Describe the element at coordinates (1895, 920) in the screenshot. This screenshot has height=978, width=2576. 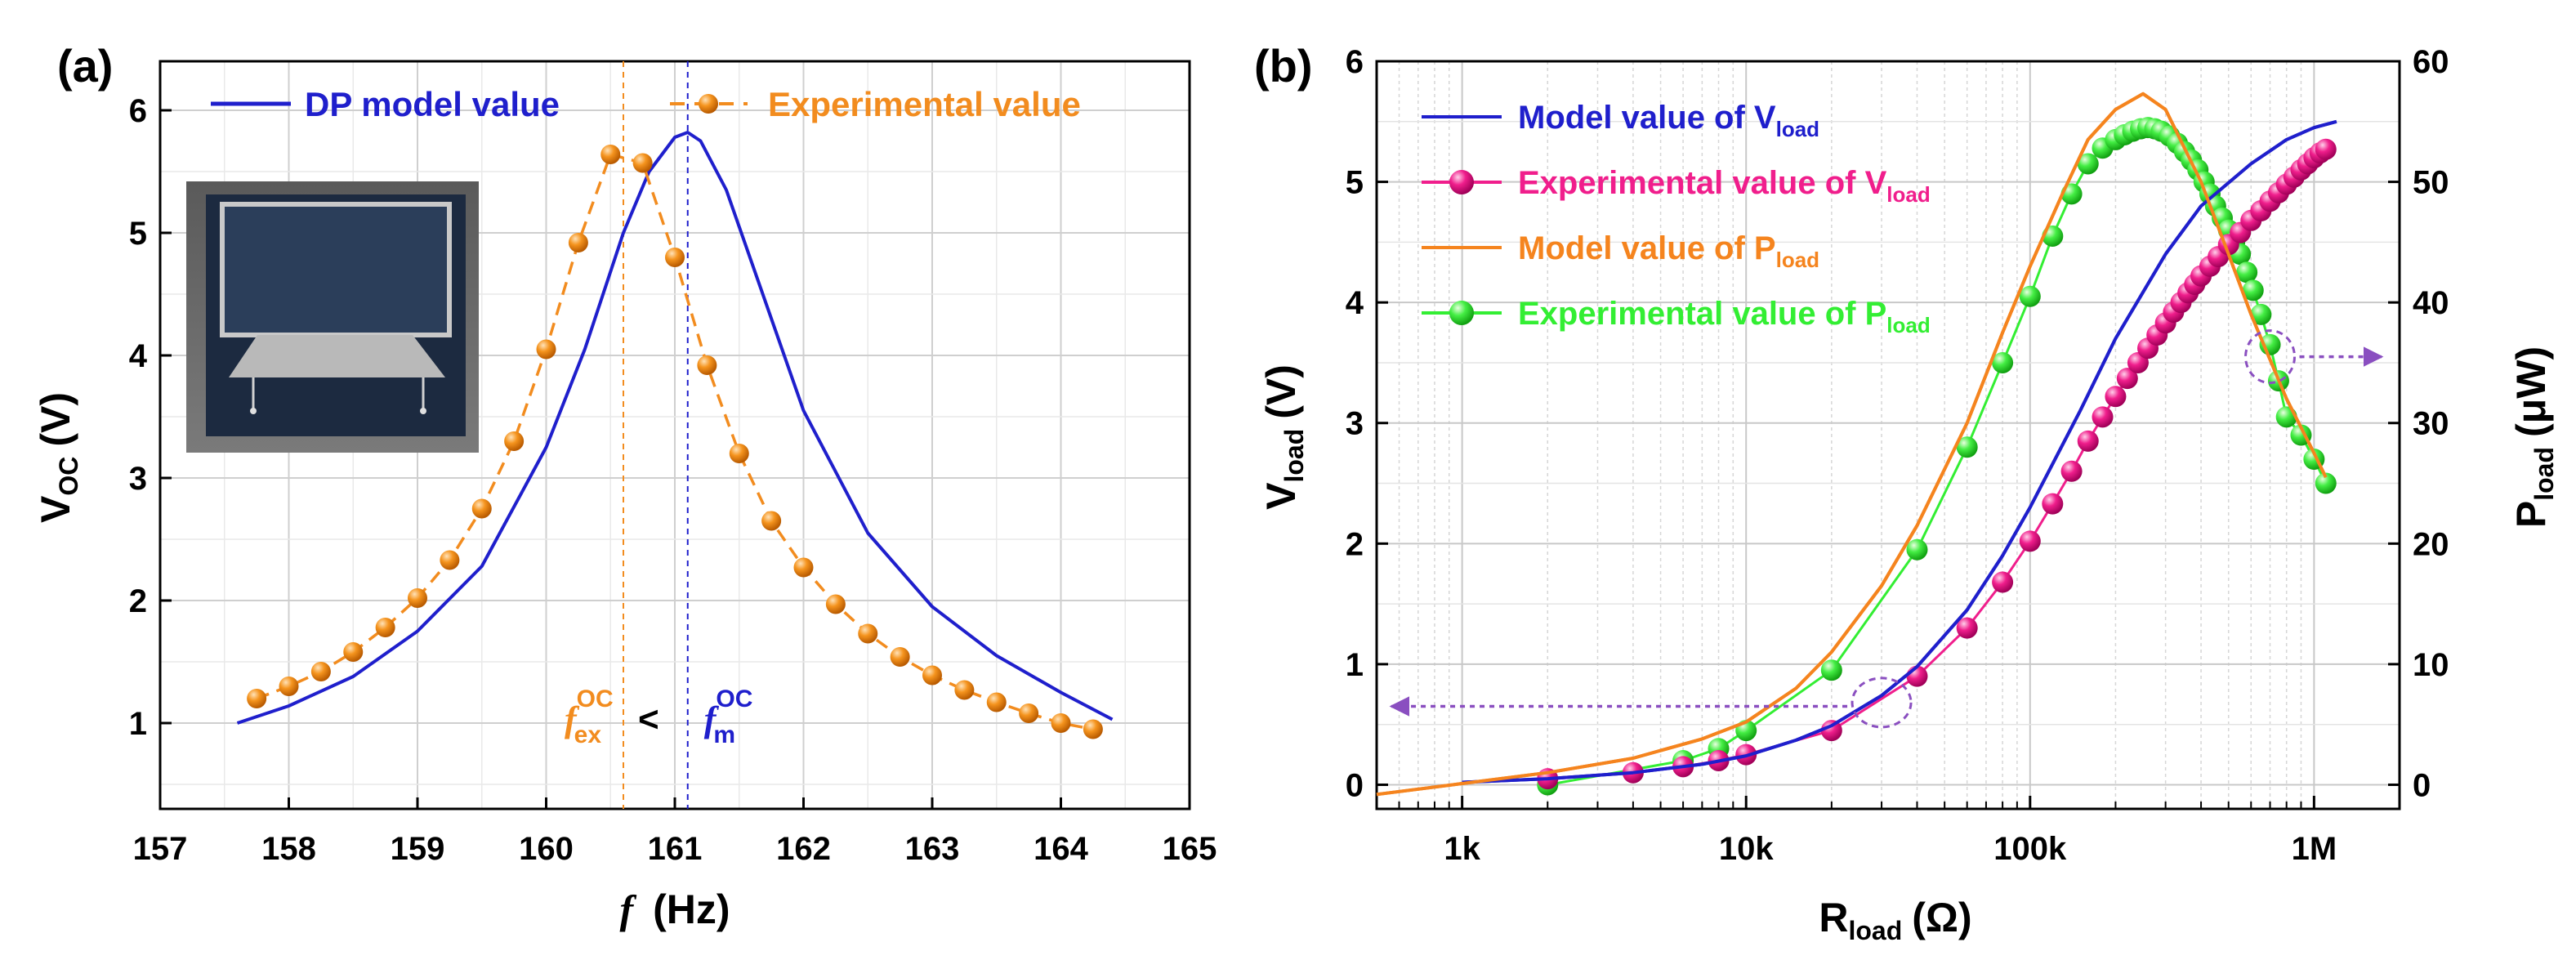
I see `panel-b-xlabel: Rload (Ω)` at that location.